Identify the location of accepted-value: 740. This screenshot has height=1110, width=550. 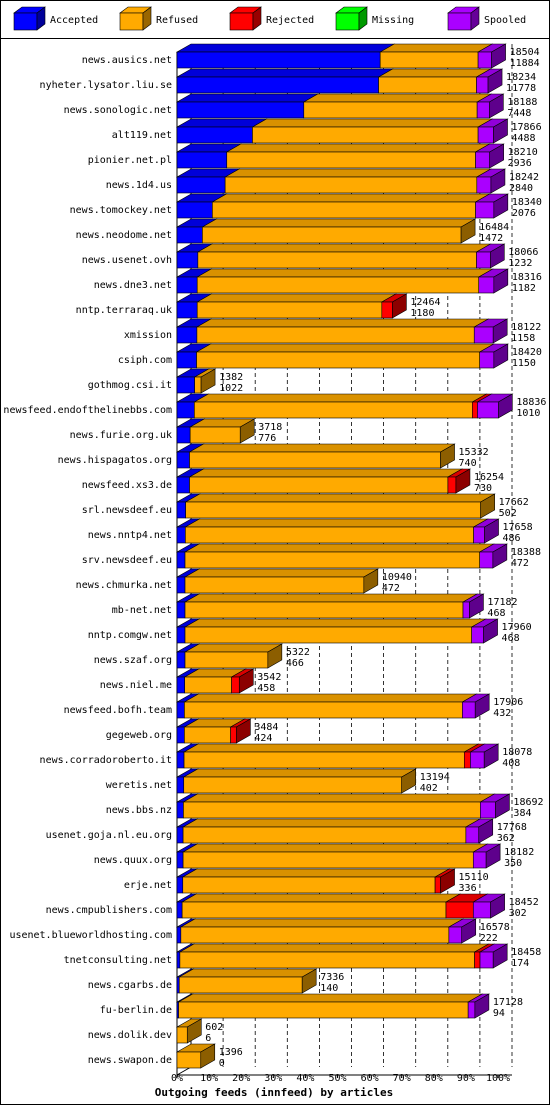
(468, 463).